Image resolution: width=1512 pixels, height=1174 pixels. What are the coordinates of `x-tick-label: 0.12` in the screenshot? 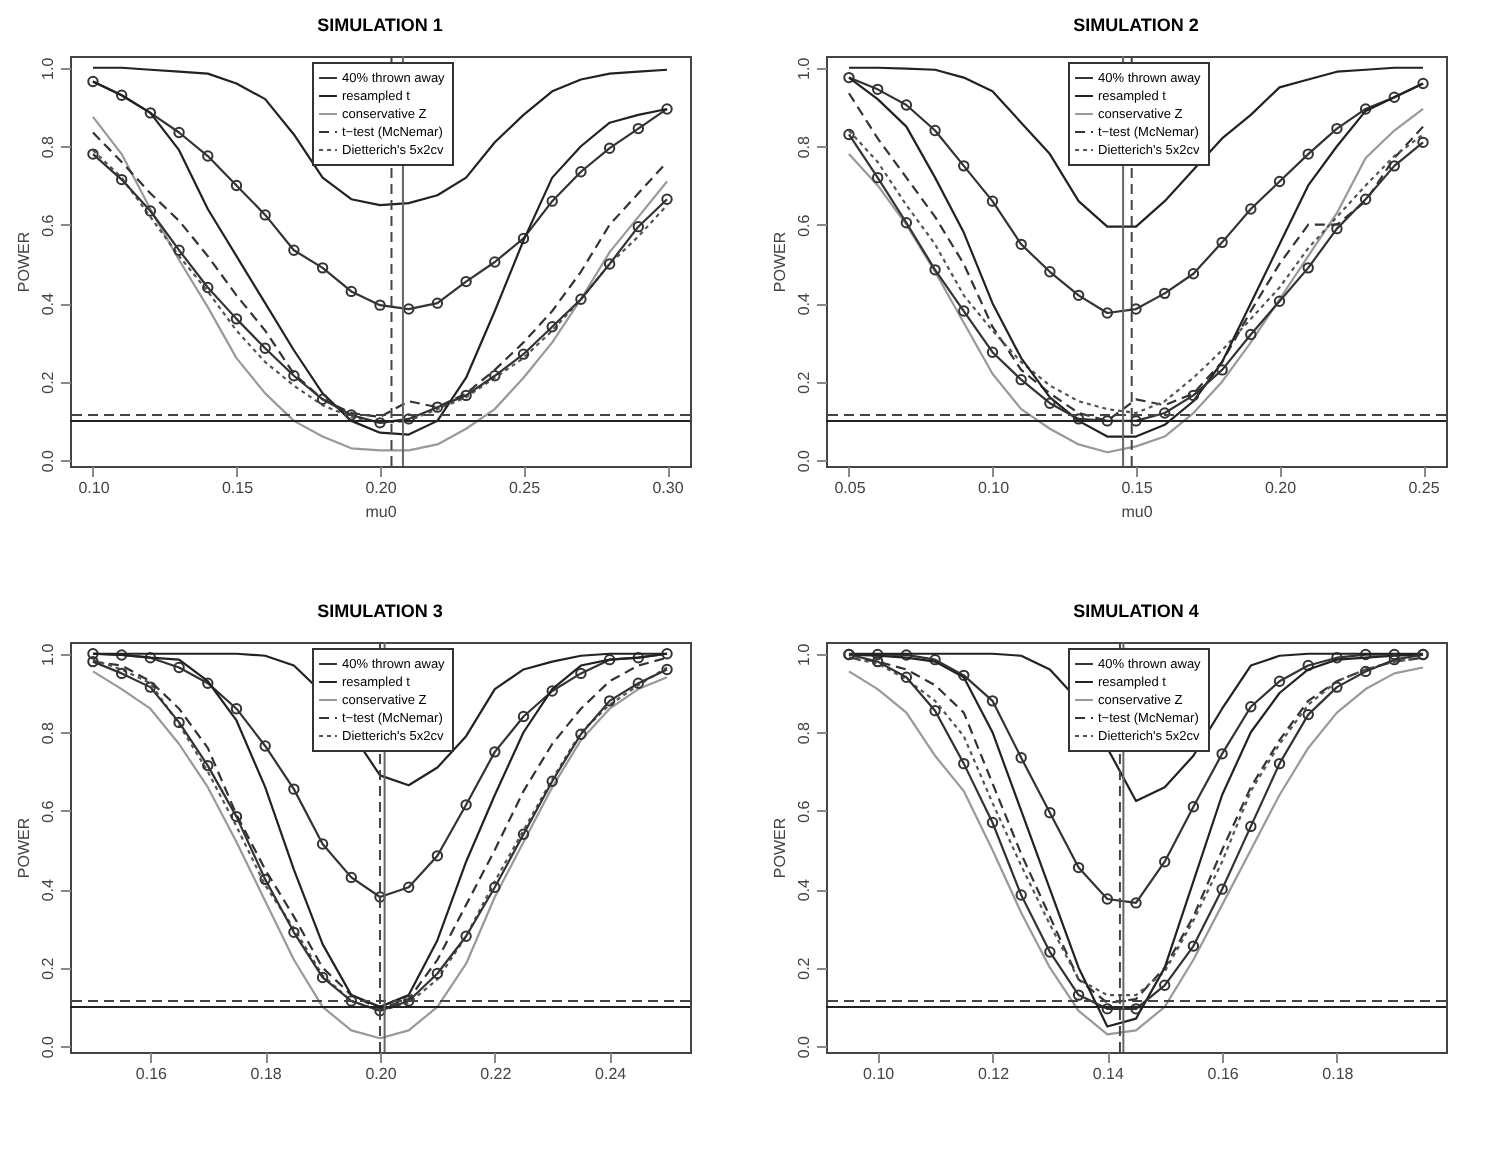 It's located at (994, 1074).